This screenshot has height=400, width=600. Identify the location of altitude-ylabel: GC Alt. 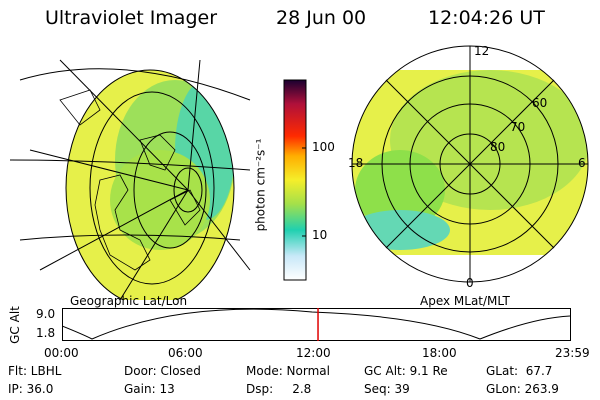
(14, 325).